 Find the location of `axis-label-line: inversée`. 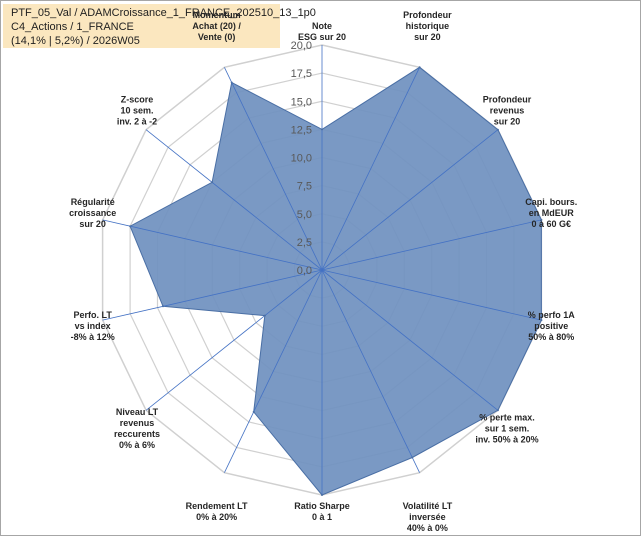

axis-label-line: inversée is located at coordinates (427, 517).